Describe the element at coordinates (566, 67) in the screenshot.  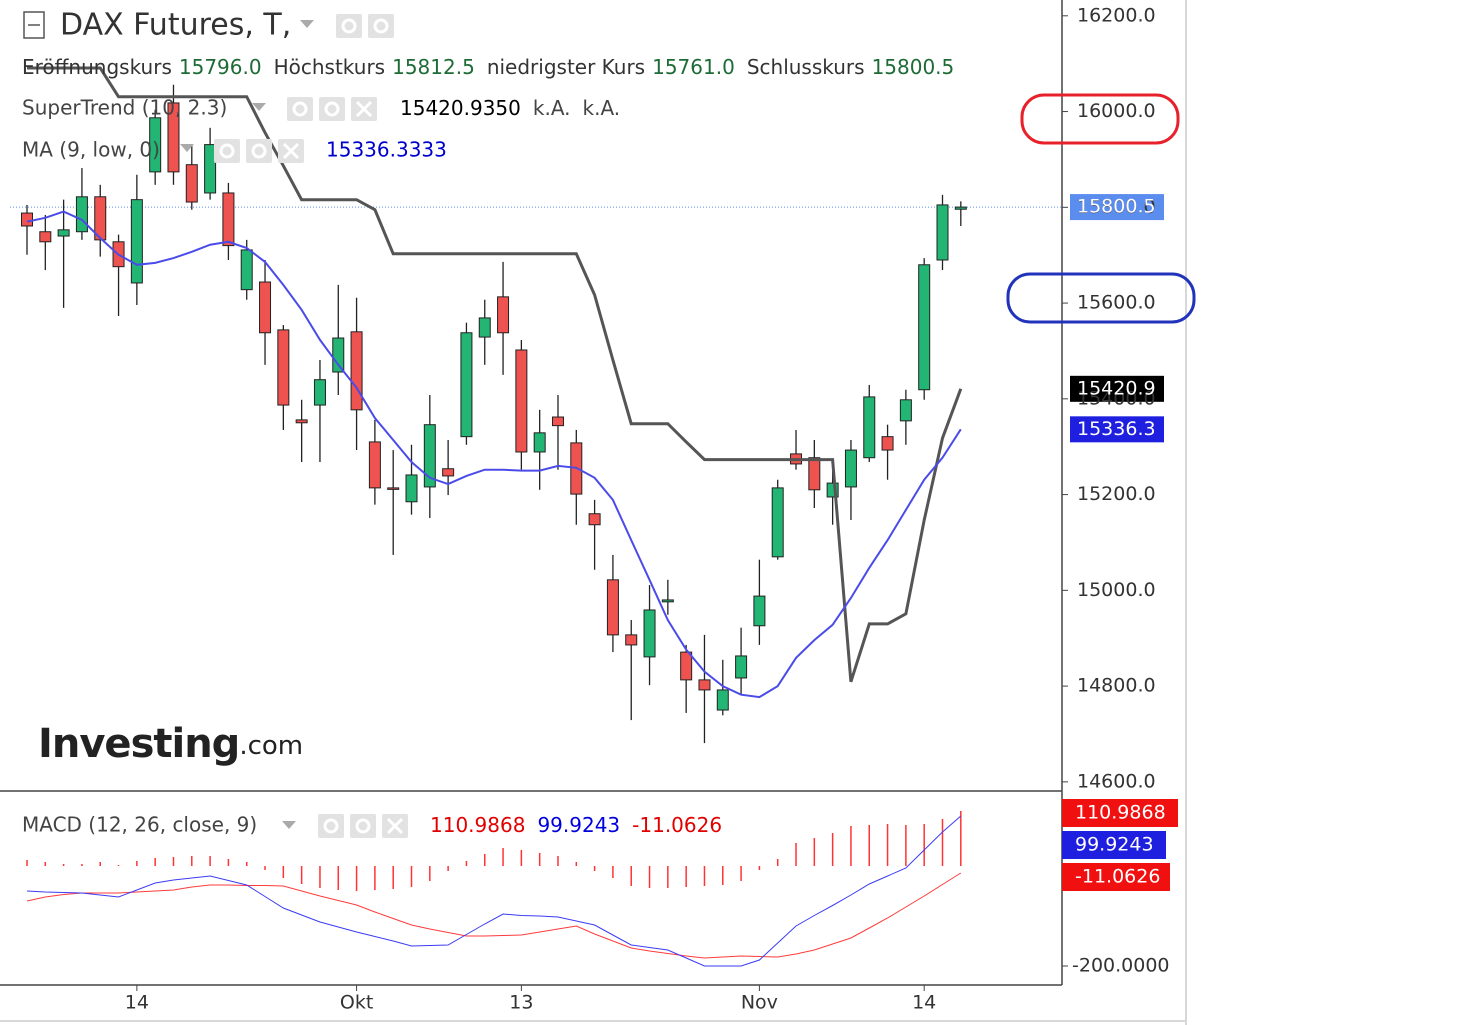
I see `legend-label: niedrigster Kurs` at that location.